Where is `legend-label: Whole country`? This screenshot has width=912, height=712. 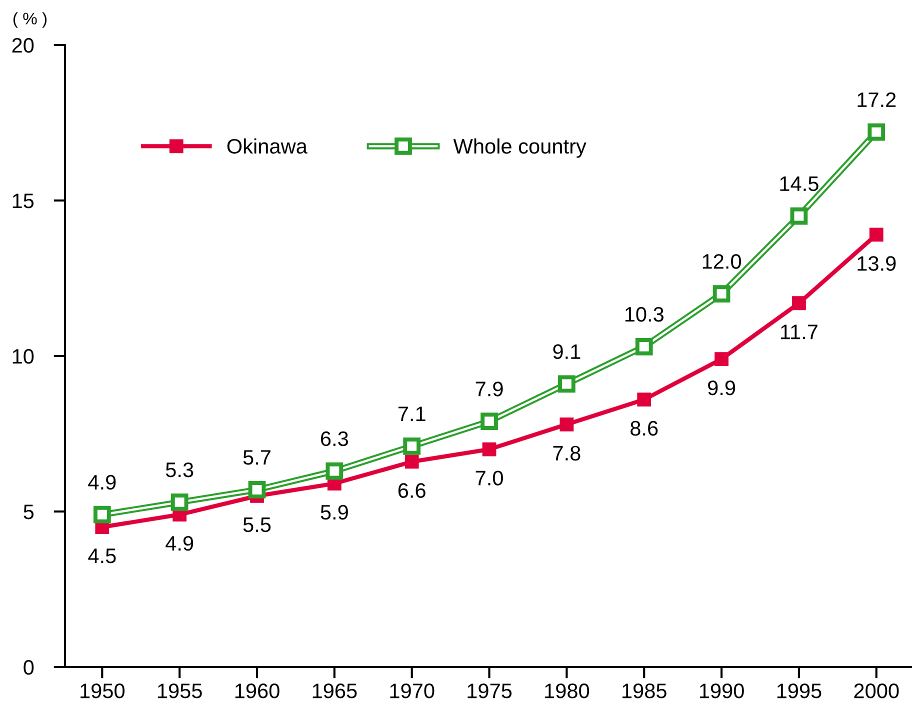
legend-label: Whole country is located at coordinates (519, 148).